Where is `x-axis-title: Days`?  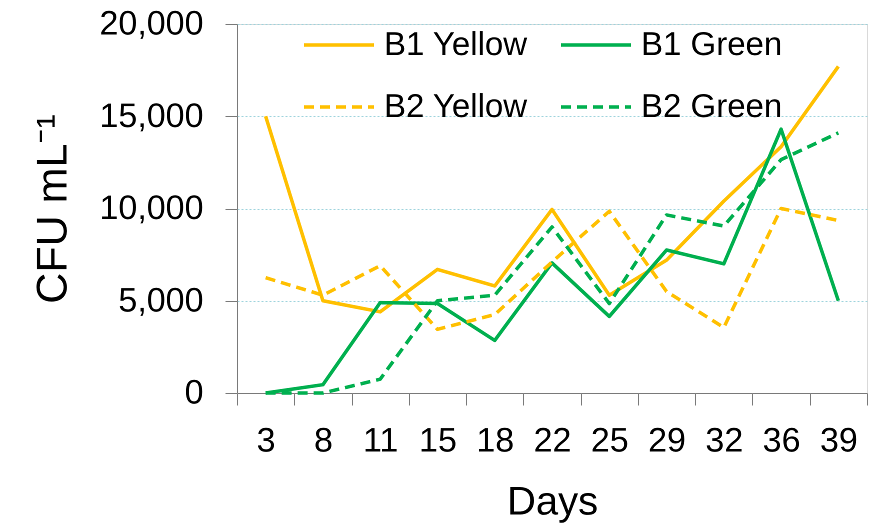
x-axis-title: Days is located at coordinates (552, 502).